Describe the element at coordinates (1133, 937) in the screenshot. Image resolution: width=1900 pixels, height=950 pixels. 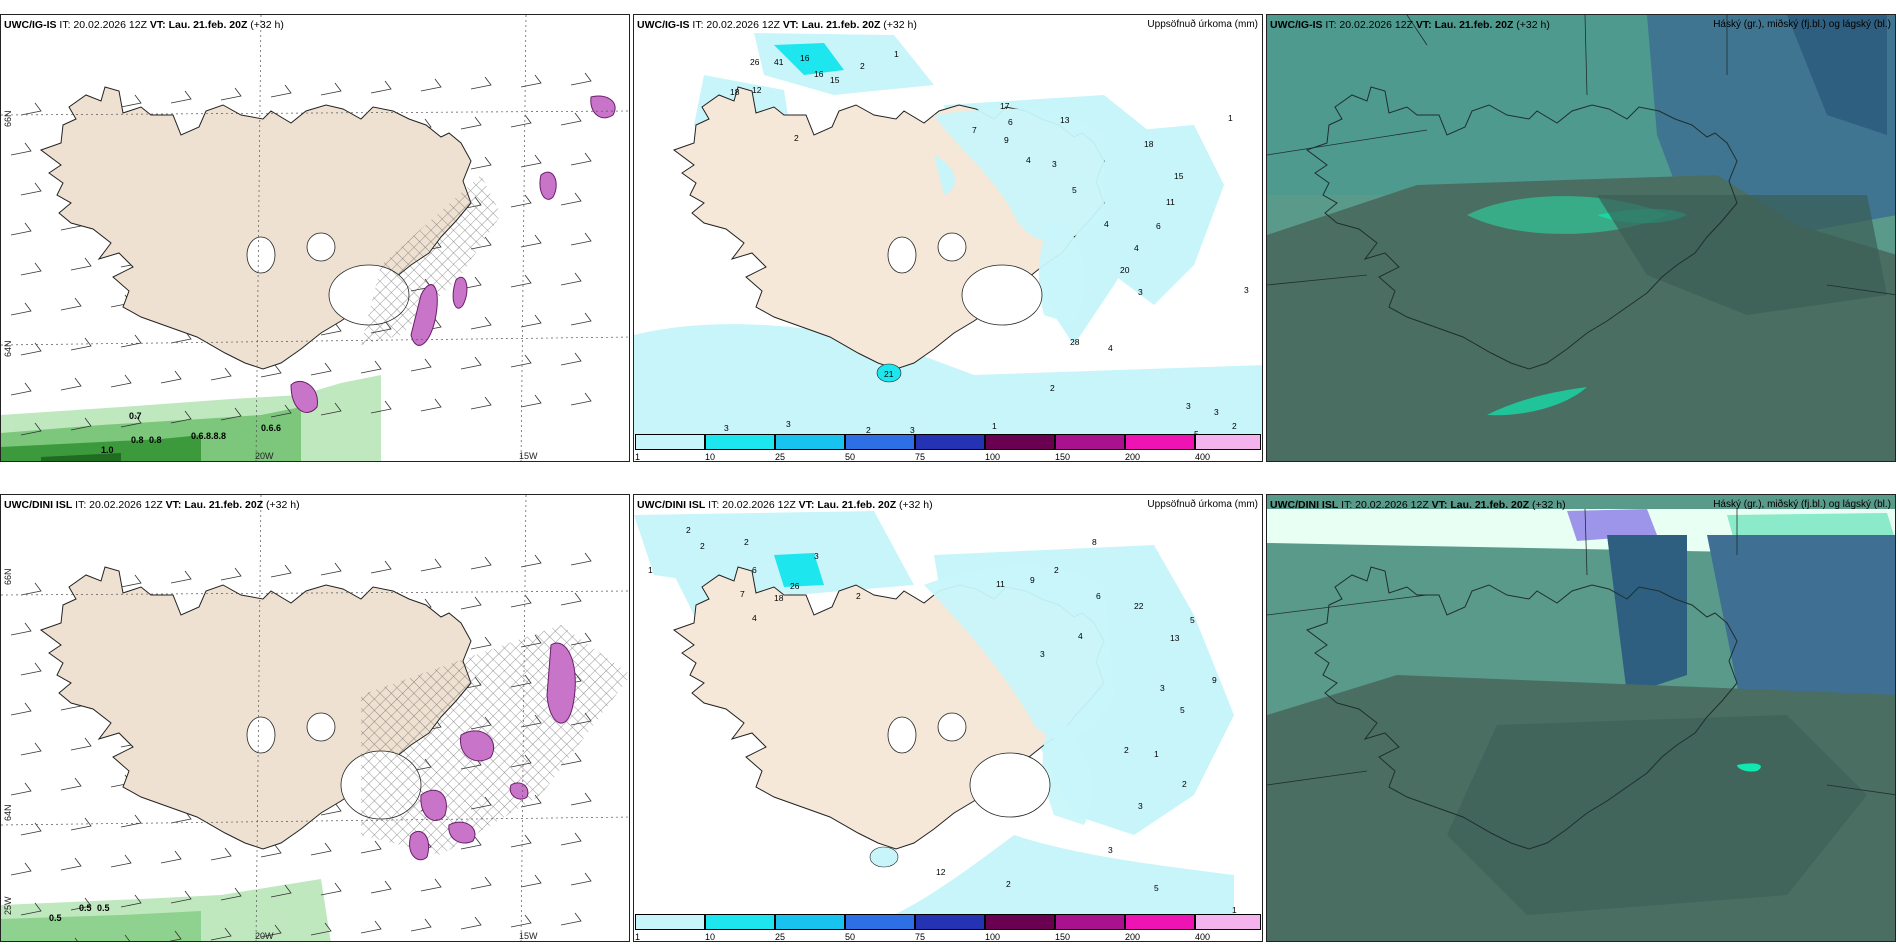
I see `colorbar-tick-label: 200` at that location.